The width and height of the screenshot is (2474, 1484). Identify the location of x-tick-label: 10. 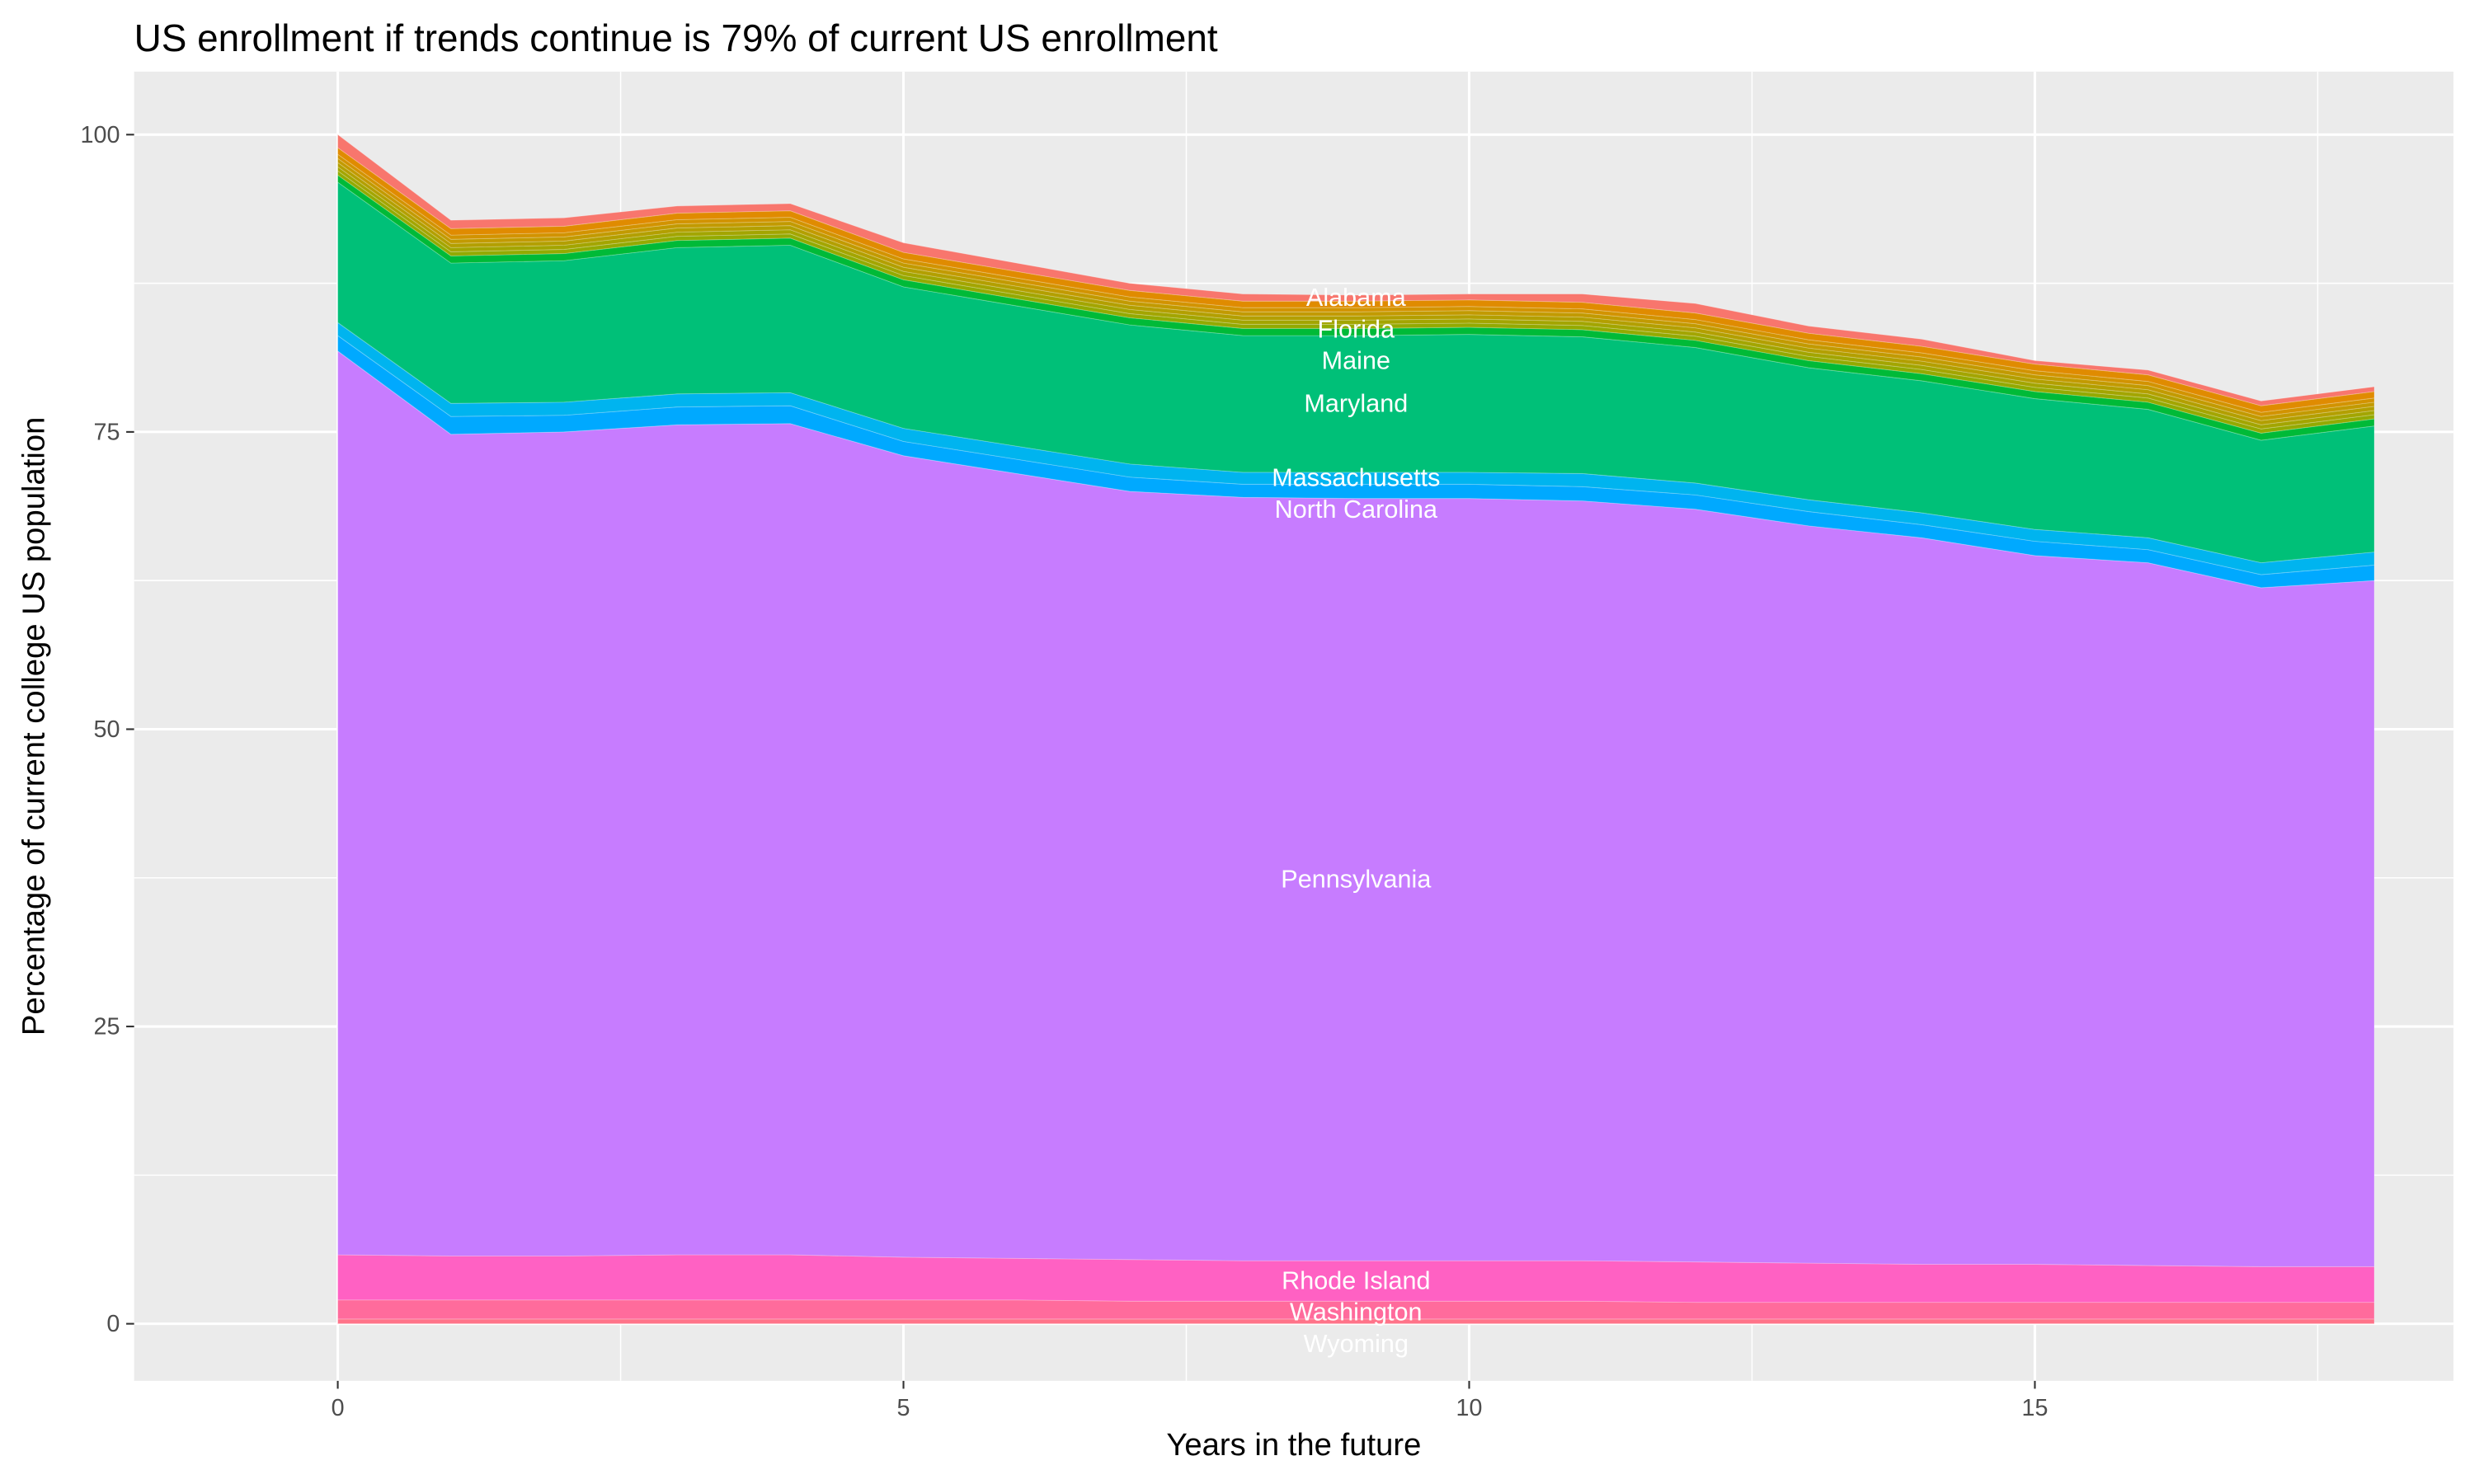
(1469, 1408).